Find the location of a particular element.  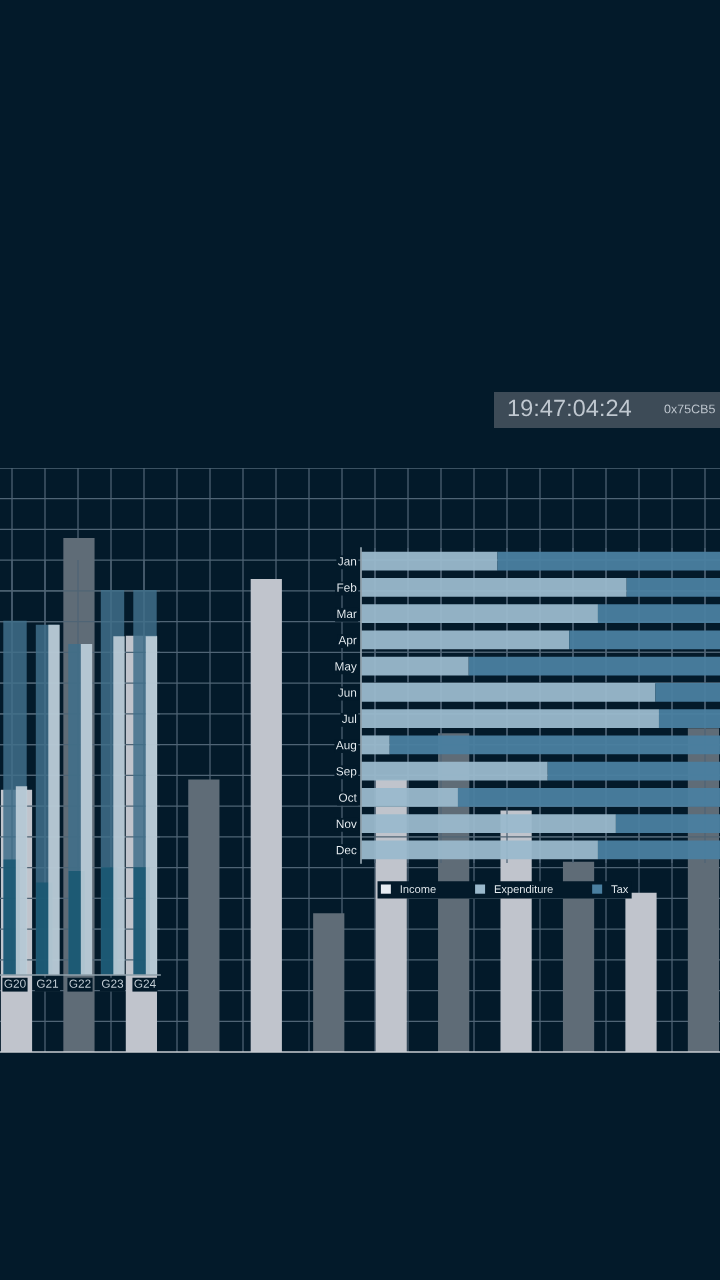

legend-label: Expenditure is located at coordinates (523, 890).